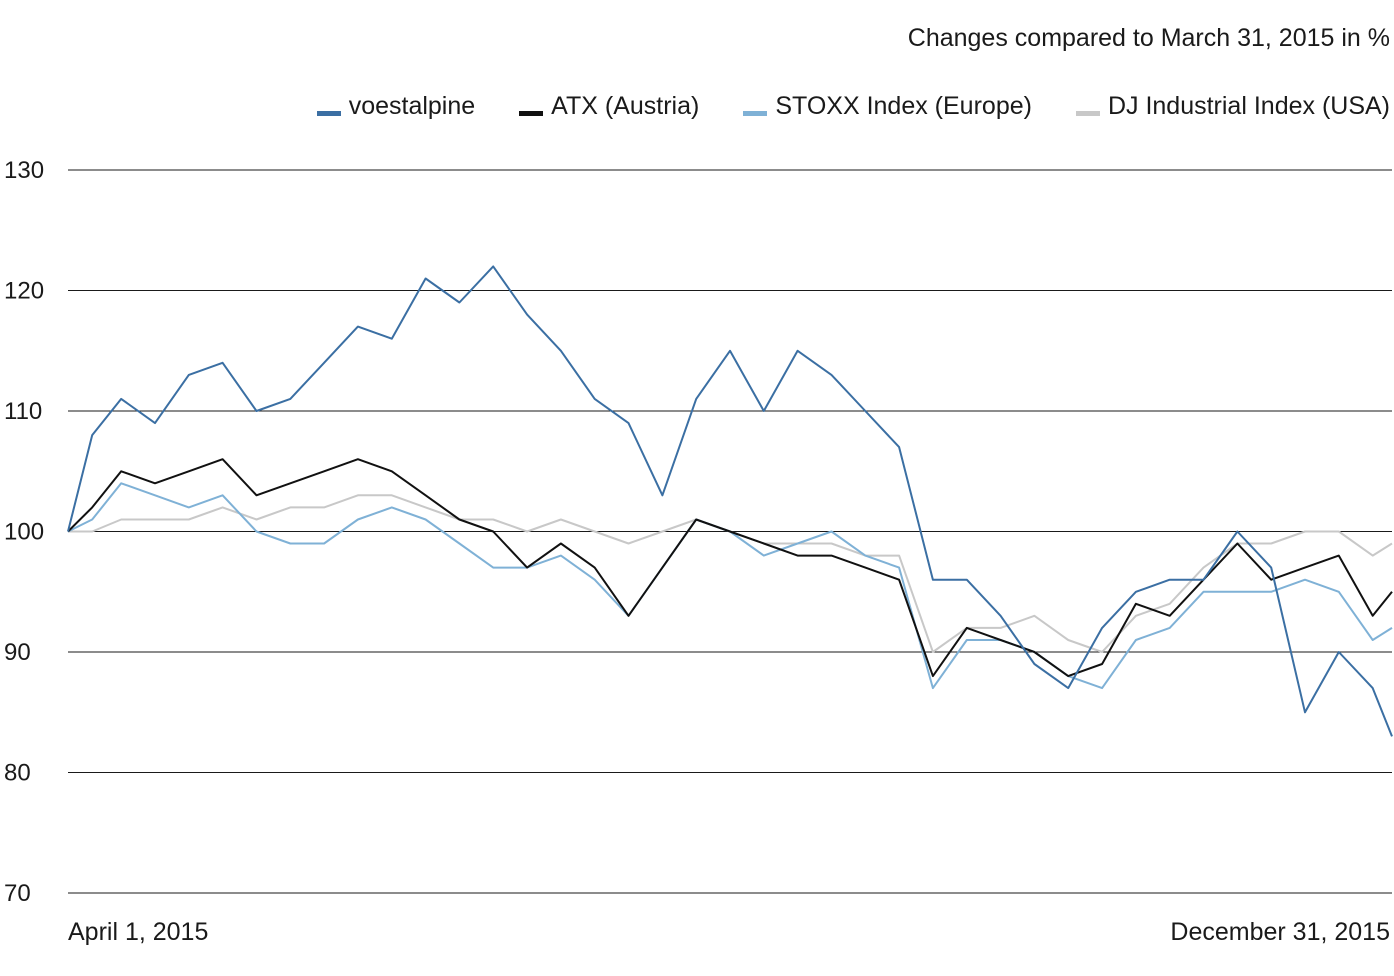 The height and width of the screenshot is (976, 1394). I want to click on legend-swatch-voestalpine, so click(328, 113).